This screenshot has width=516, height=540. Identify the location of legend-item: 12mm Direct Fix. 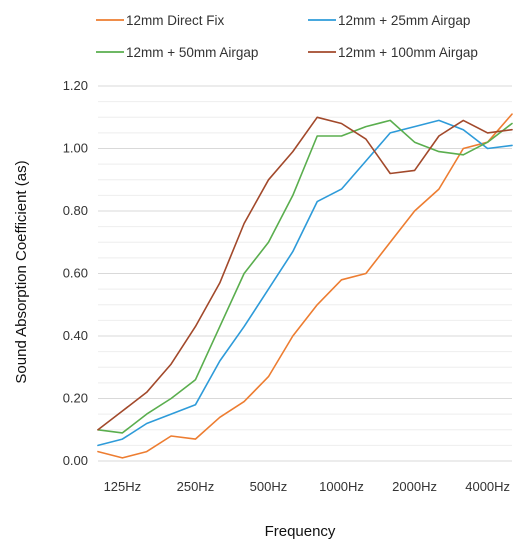
(160, 20).